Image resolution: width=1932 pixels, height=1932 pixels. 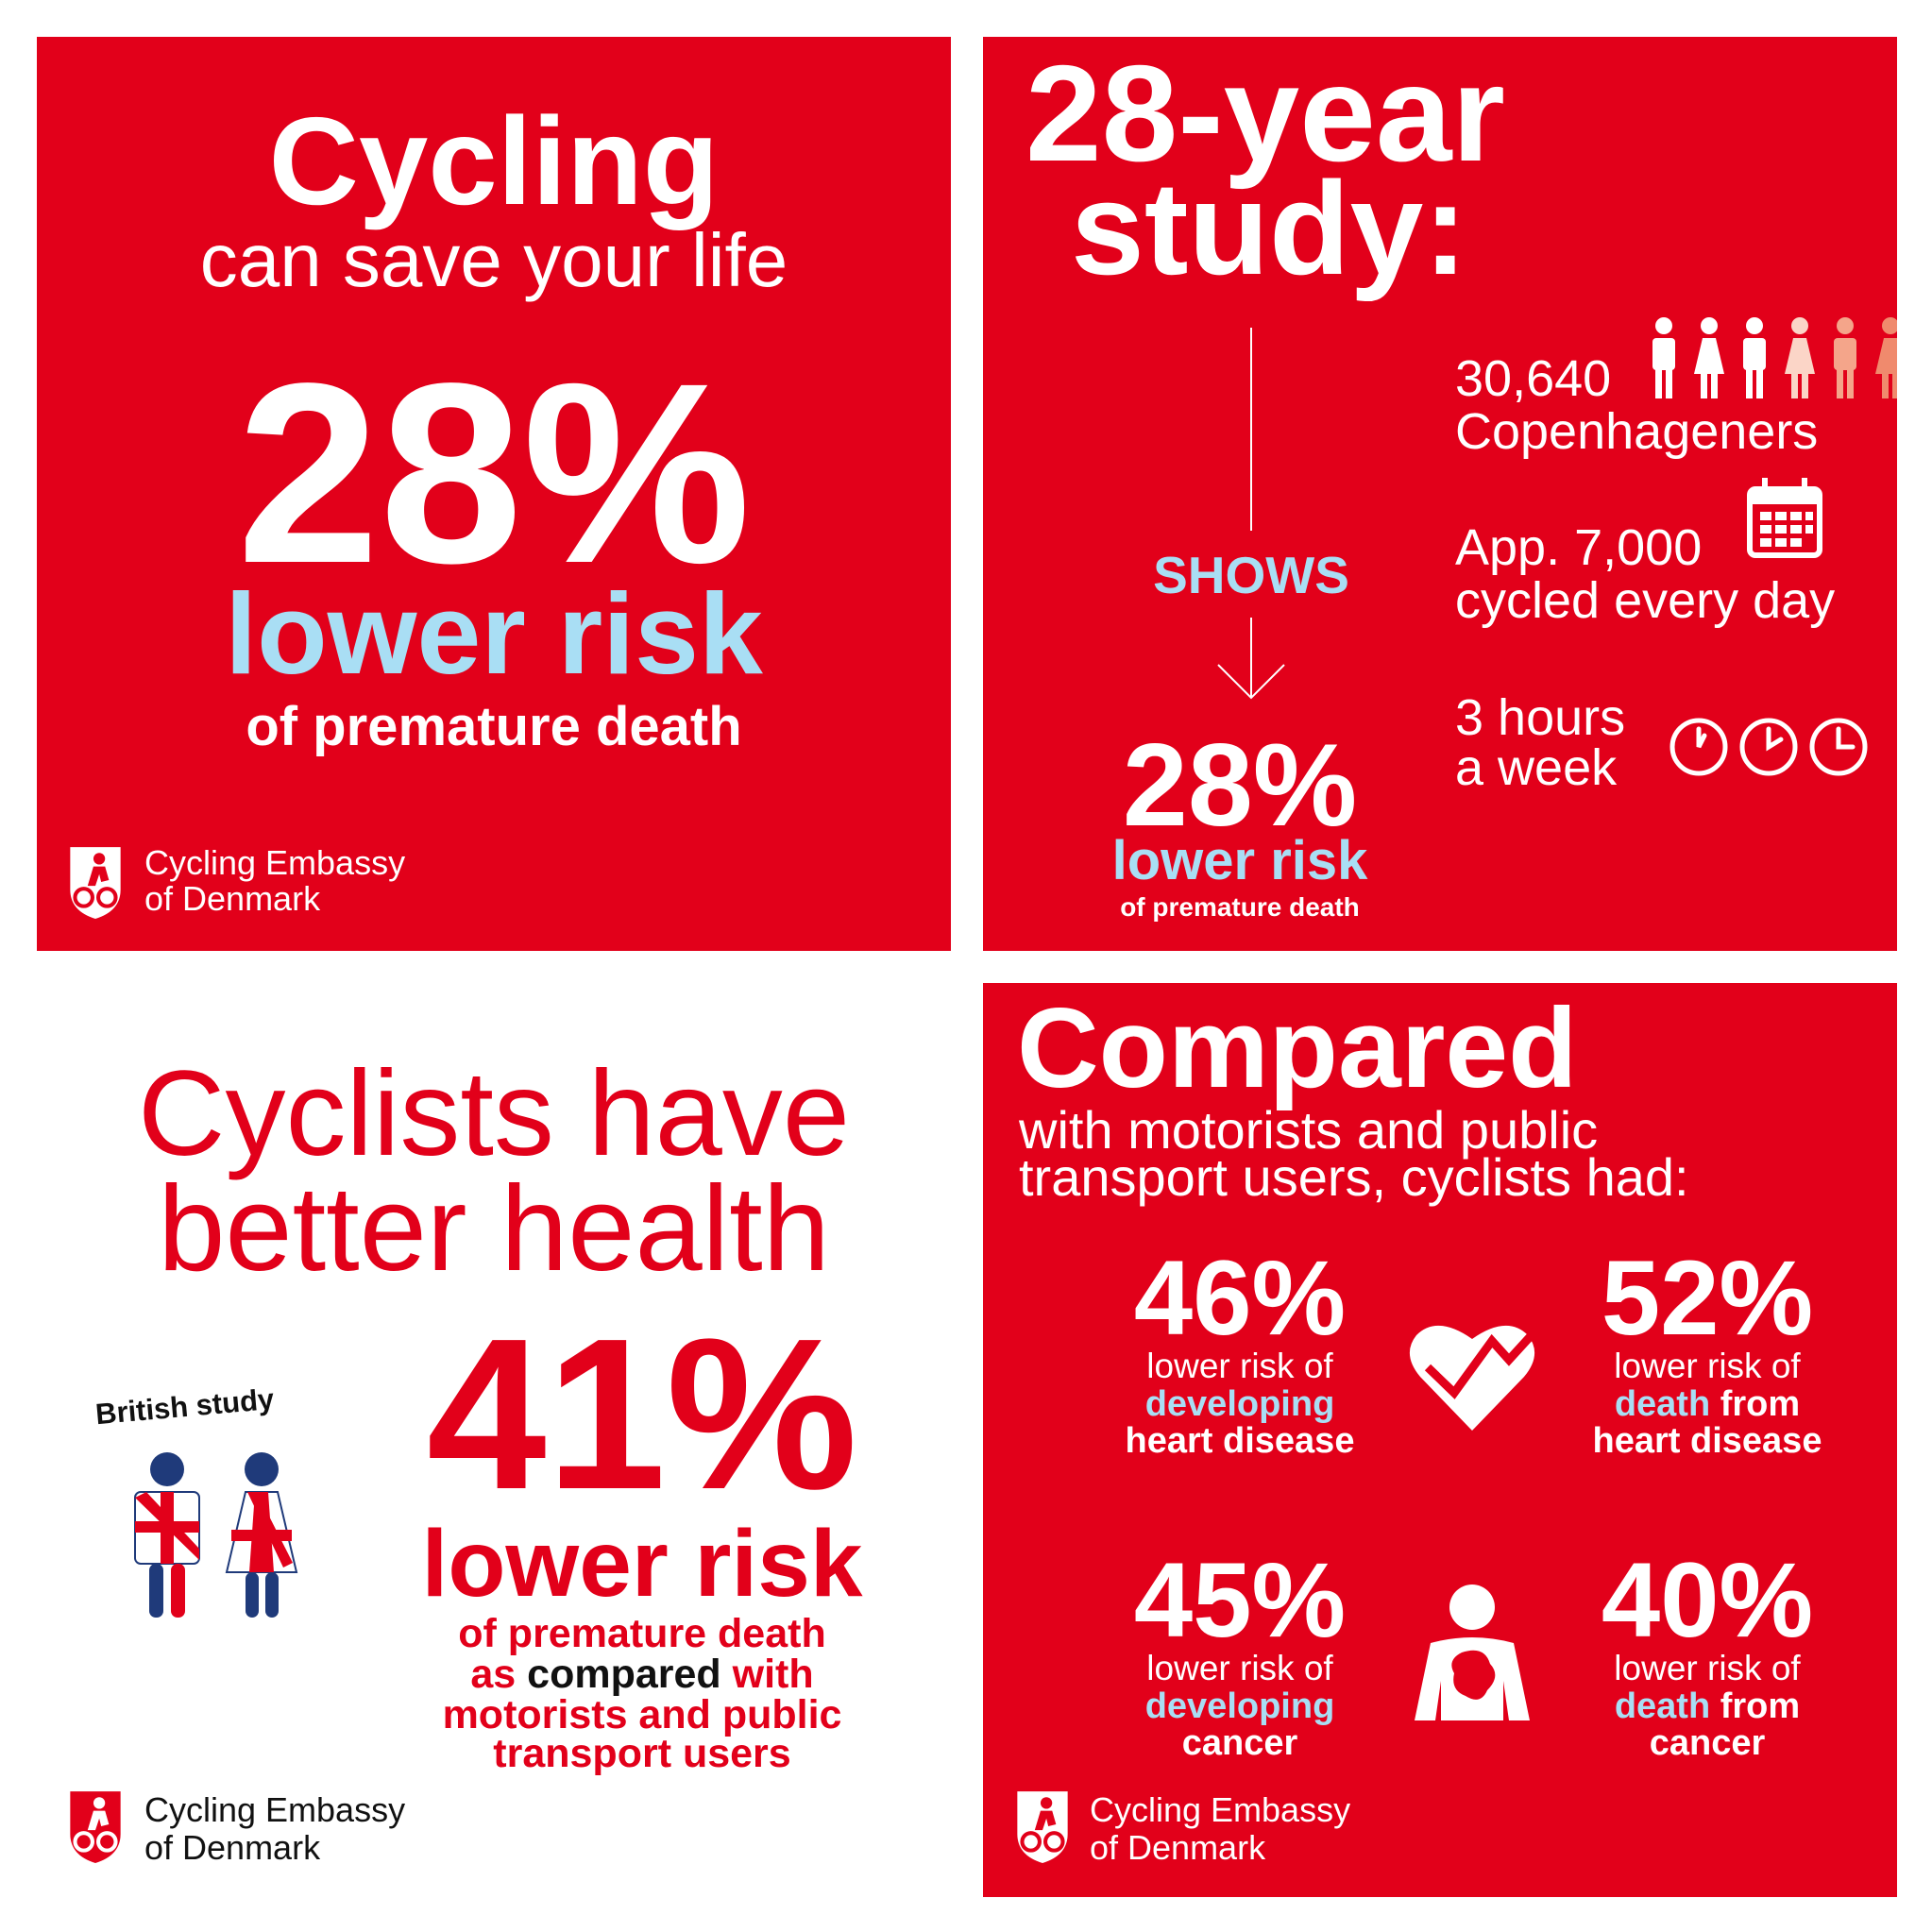 I want to click on subtitle: with motorists and public, so click(x=1308, y=1130).